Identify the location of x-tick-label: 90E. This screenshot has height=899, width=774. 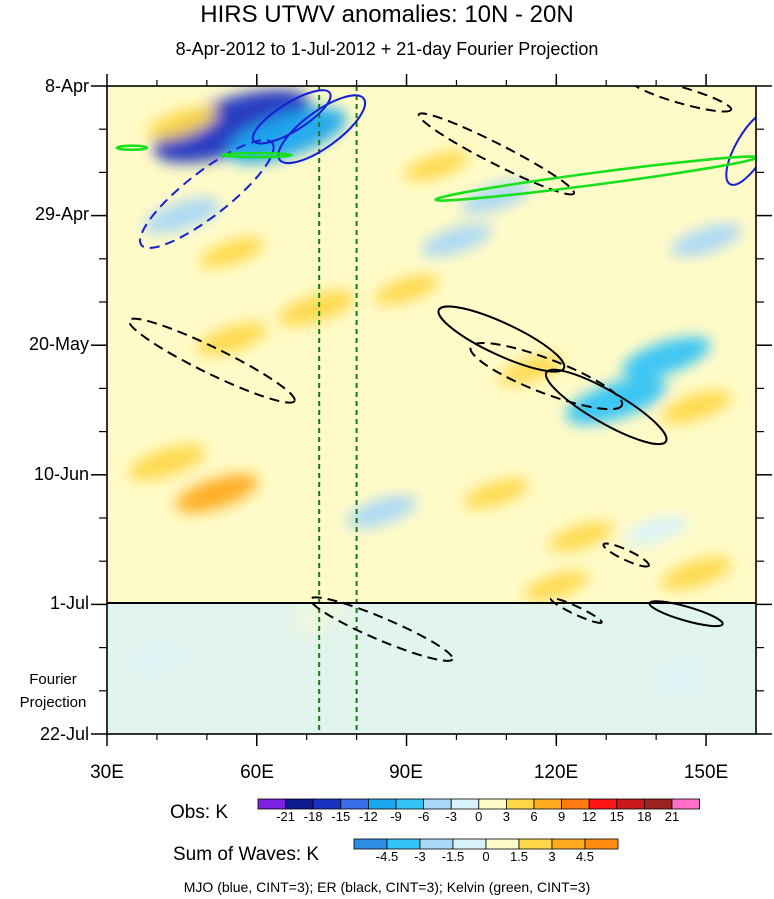
(406, 772).